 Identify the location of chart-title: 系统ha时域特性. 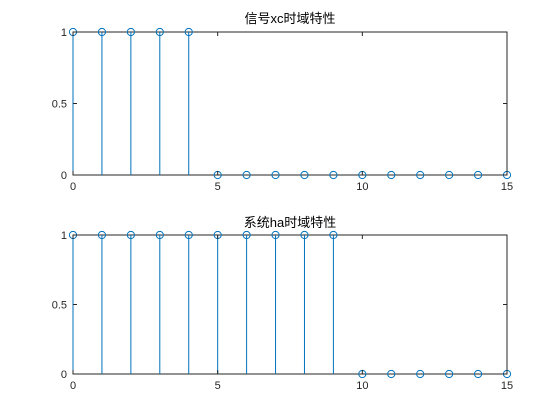
(290, 222).